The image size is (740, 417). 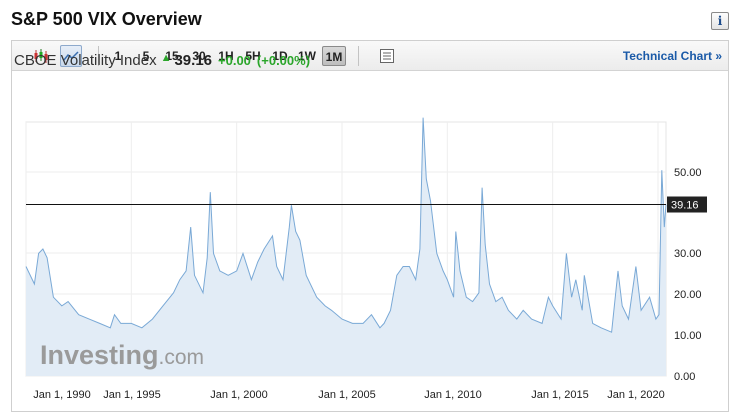 What do you see at coordinates (688, 336) in the screenshot?
I see `y-tick-label: 10.00` at bounding box center [688, 336].